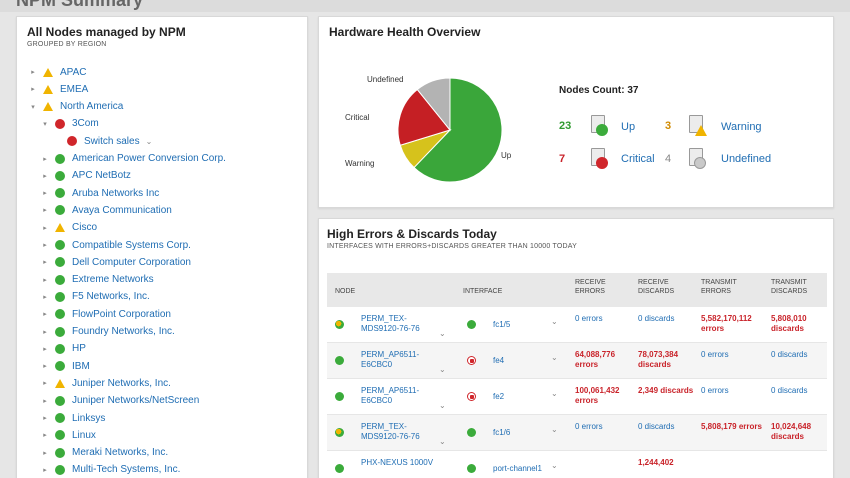 The image size is (850, 478). I want to click on col-transmit-discards: TRANSMIT DISCARDS, so click(789, 287).